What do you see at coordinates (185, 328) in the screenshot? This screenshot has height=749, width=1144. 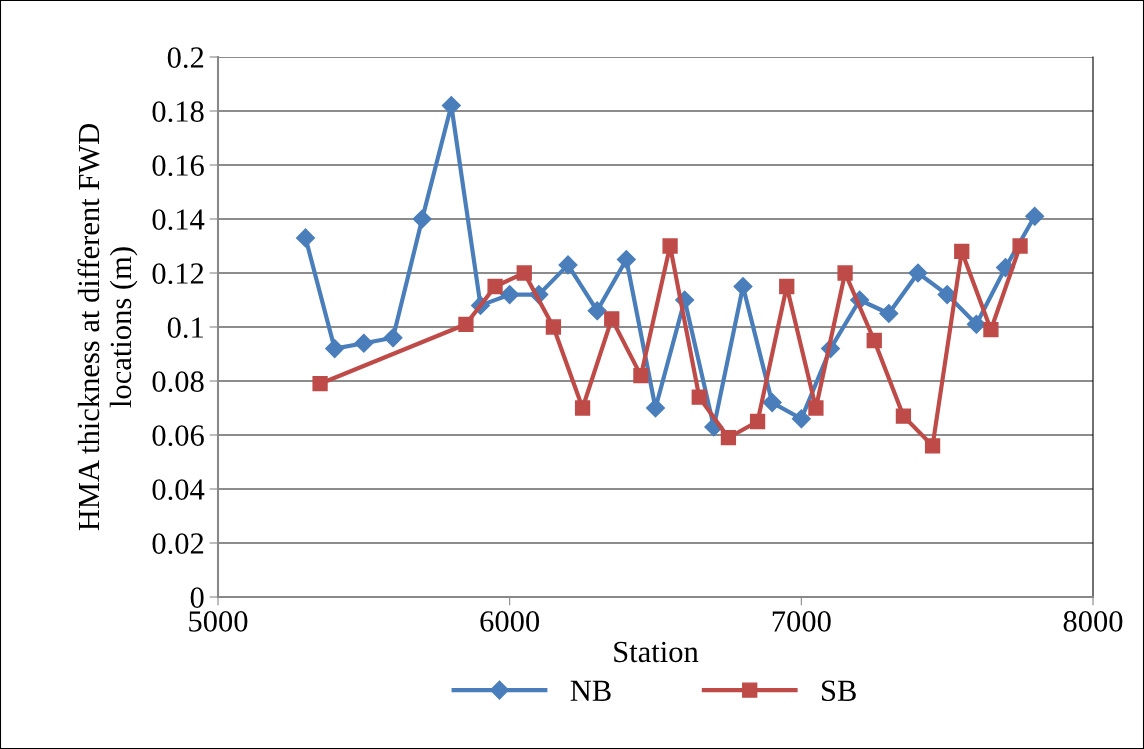 I see `y-tick-label: 0.1` at bounding box center [185, 328].